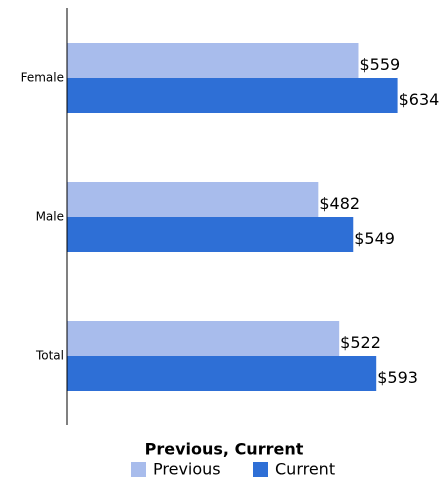  What do you see at coordinates (49, 356) in the screenshot?
I see `y-tick-label: Total` at bounding box center [49, 356].